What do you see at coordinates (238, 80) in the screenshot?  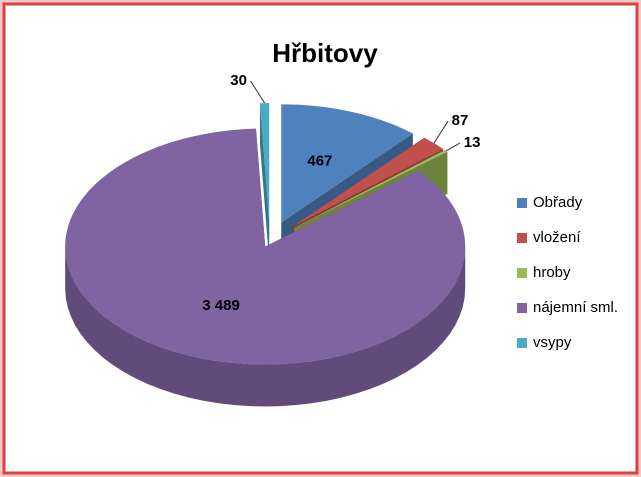 I see `data-label: 30` at bounding box center [238, 80].